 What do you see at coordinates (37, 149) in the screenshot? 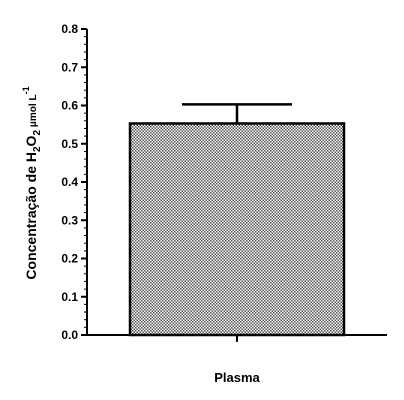
I see `y-axis-title-sub1: 2` at bounding box center [37, 149].